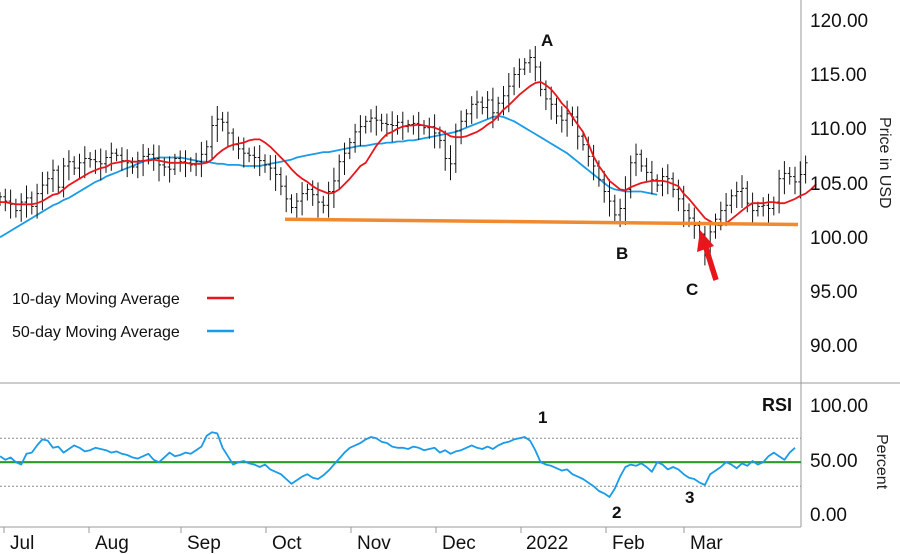 This screenshot has width=900, height=554. What do you see at coordinates (838, 129) in the screenshot?
I see `price-tick-label: 110.00` at bounding box center [838, 129].